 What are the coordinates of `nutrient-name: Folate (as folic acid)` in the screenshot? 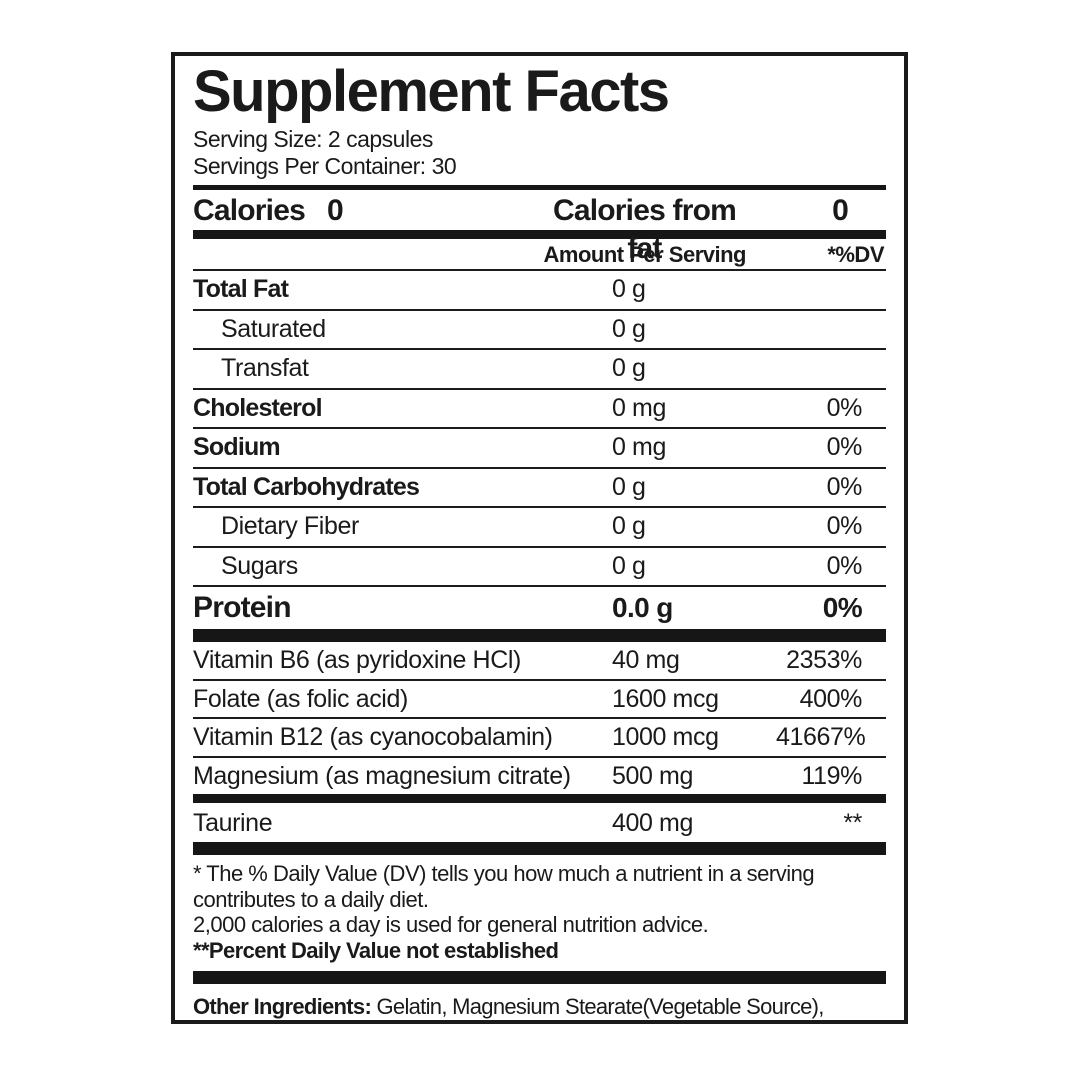 It's located at (300, 698).